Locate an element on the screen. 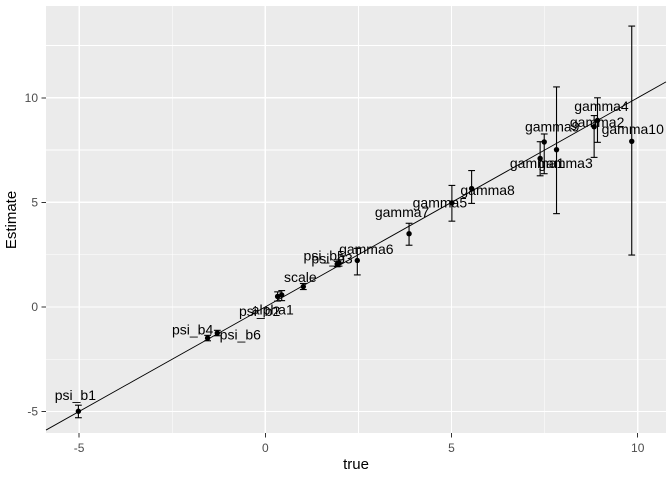 The width and height of the screenshot is (672, 480). point-label-psi_b4: psi_b4 is located at coordinates (192, 330).